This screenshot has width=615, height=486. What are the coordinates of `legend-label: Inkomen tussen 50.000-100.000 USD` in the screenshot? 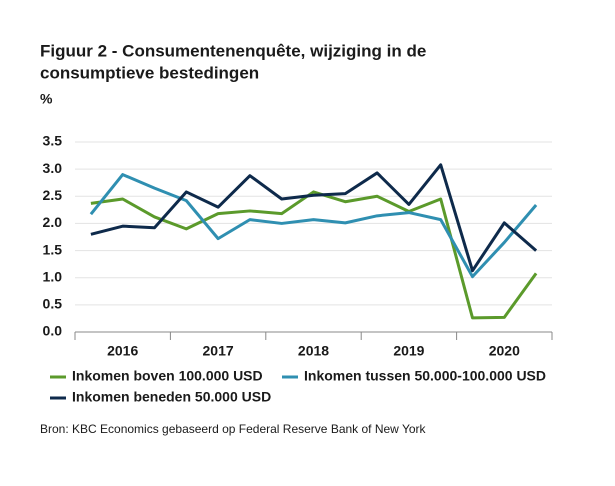 It's located at (425, 376).